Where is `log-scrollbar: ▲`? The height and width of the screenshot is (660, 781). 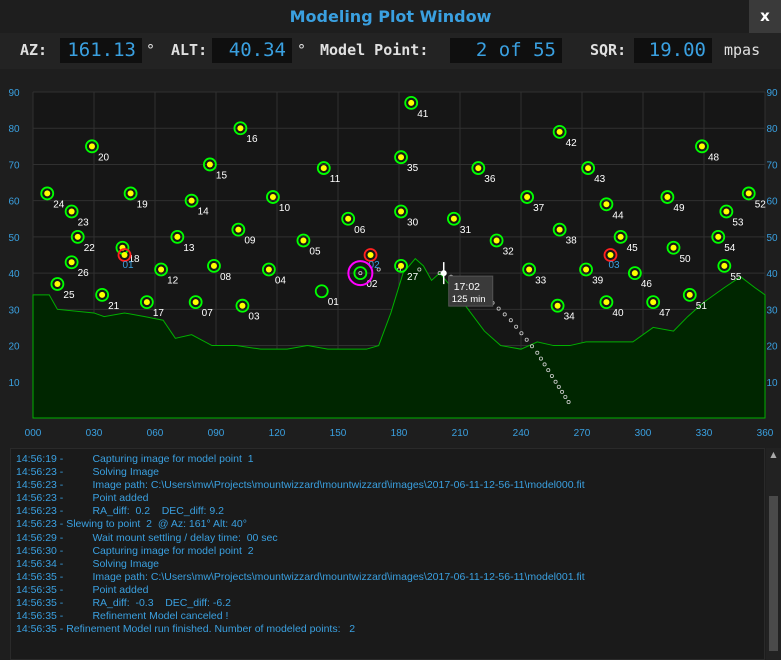
log-scrollbar: ▲ is located at coordinates (773, 554).